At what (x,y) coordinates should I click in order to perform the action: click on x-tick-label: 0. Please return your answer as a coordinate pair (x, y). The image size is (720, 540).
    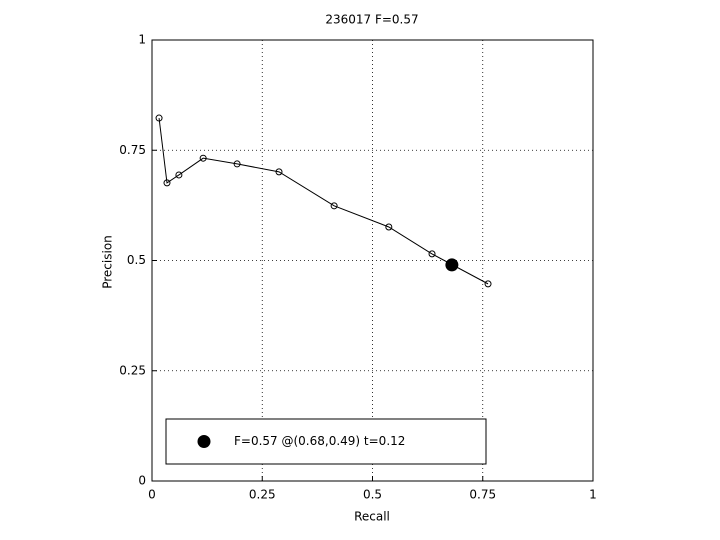
    Looking at the image, I should click on (152, 495).